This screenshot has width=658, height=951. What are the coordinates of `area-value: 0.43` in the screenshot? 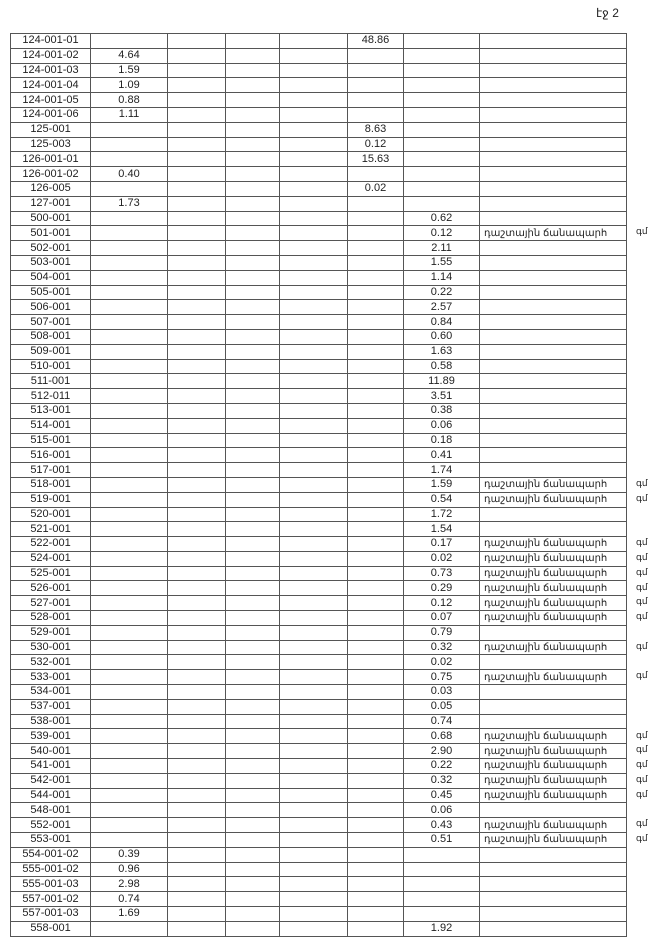 It's located at (441, 825).